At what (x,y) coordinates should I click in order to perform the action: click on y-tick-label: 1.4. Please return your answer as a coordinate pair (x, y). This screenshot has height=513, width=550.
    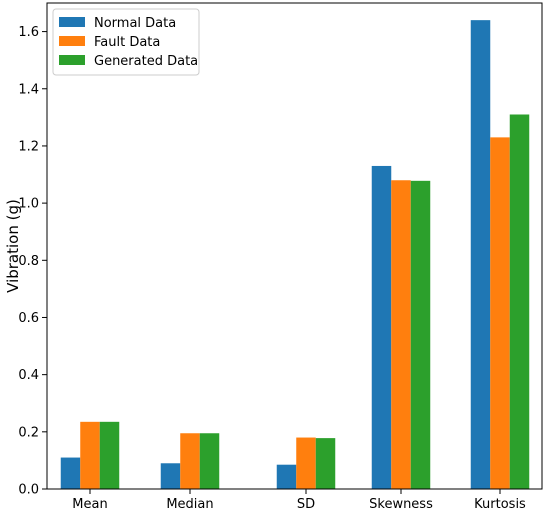
    Looking at the image, I should click on (28, 89).